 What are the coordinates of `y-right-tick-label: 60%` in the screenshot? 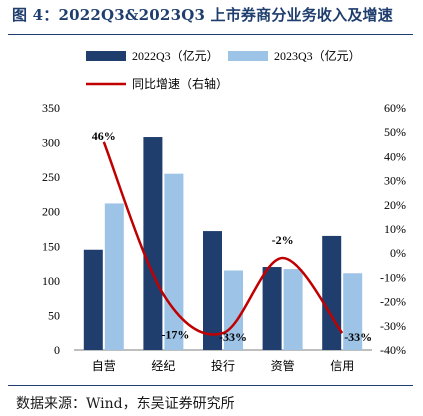 It's located at (395, 108).